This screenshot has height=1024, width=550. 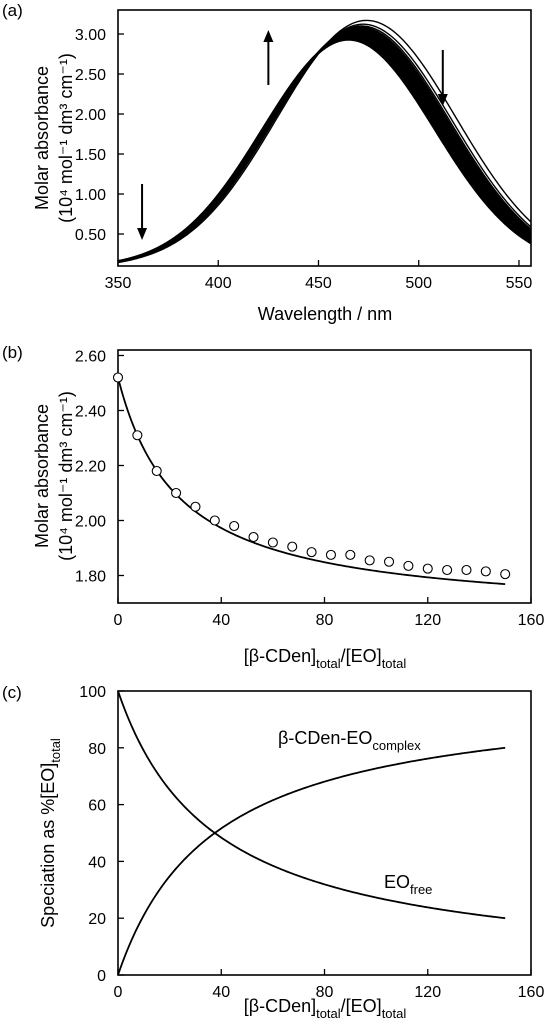 What do you see at coordinates (90, 195) in the screenshot?
I see `panel-a-y-tick-label: 1.00` at bounding box center [90, 195].